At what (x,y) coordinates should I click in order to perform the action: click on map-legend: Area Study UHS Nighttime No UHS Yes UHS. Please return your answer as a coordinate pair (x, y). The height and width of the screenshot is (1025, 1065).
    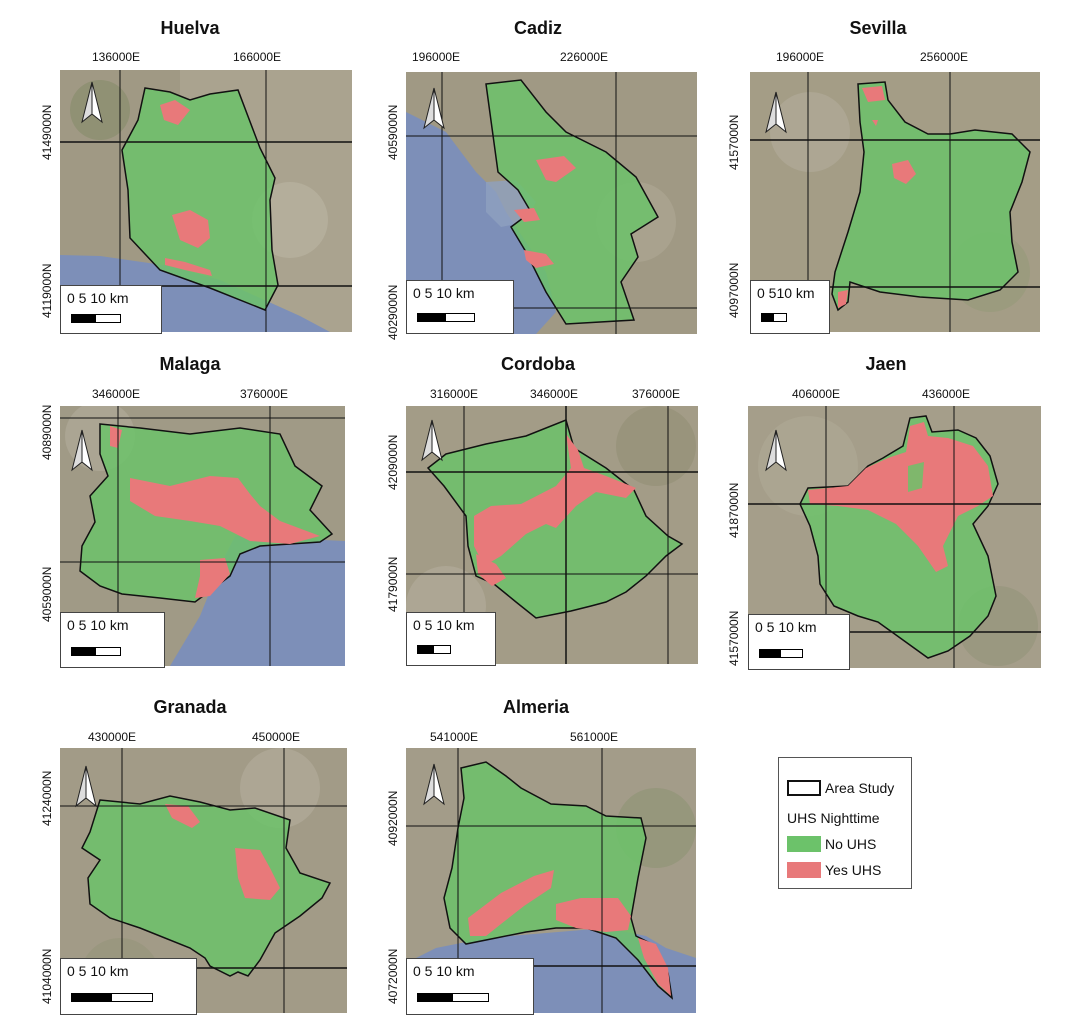
    Looking at the image, I should click on (845, 823).